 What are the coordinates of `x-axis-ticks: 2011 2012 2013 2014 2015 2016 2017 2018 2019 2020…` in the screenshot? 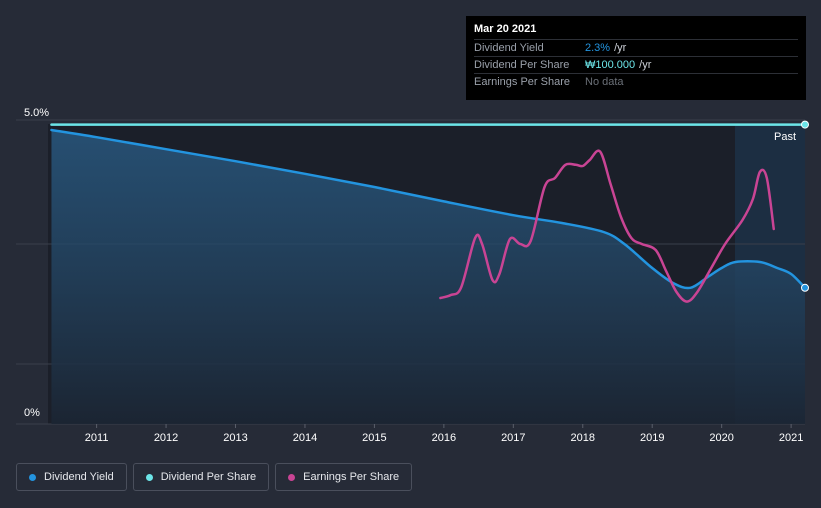 It's located at (444, 434).